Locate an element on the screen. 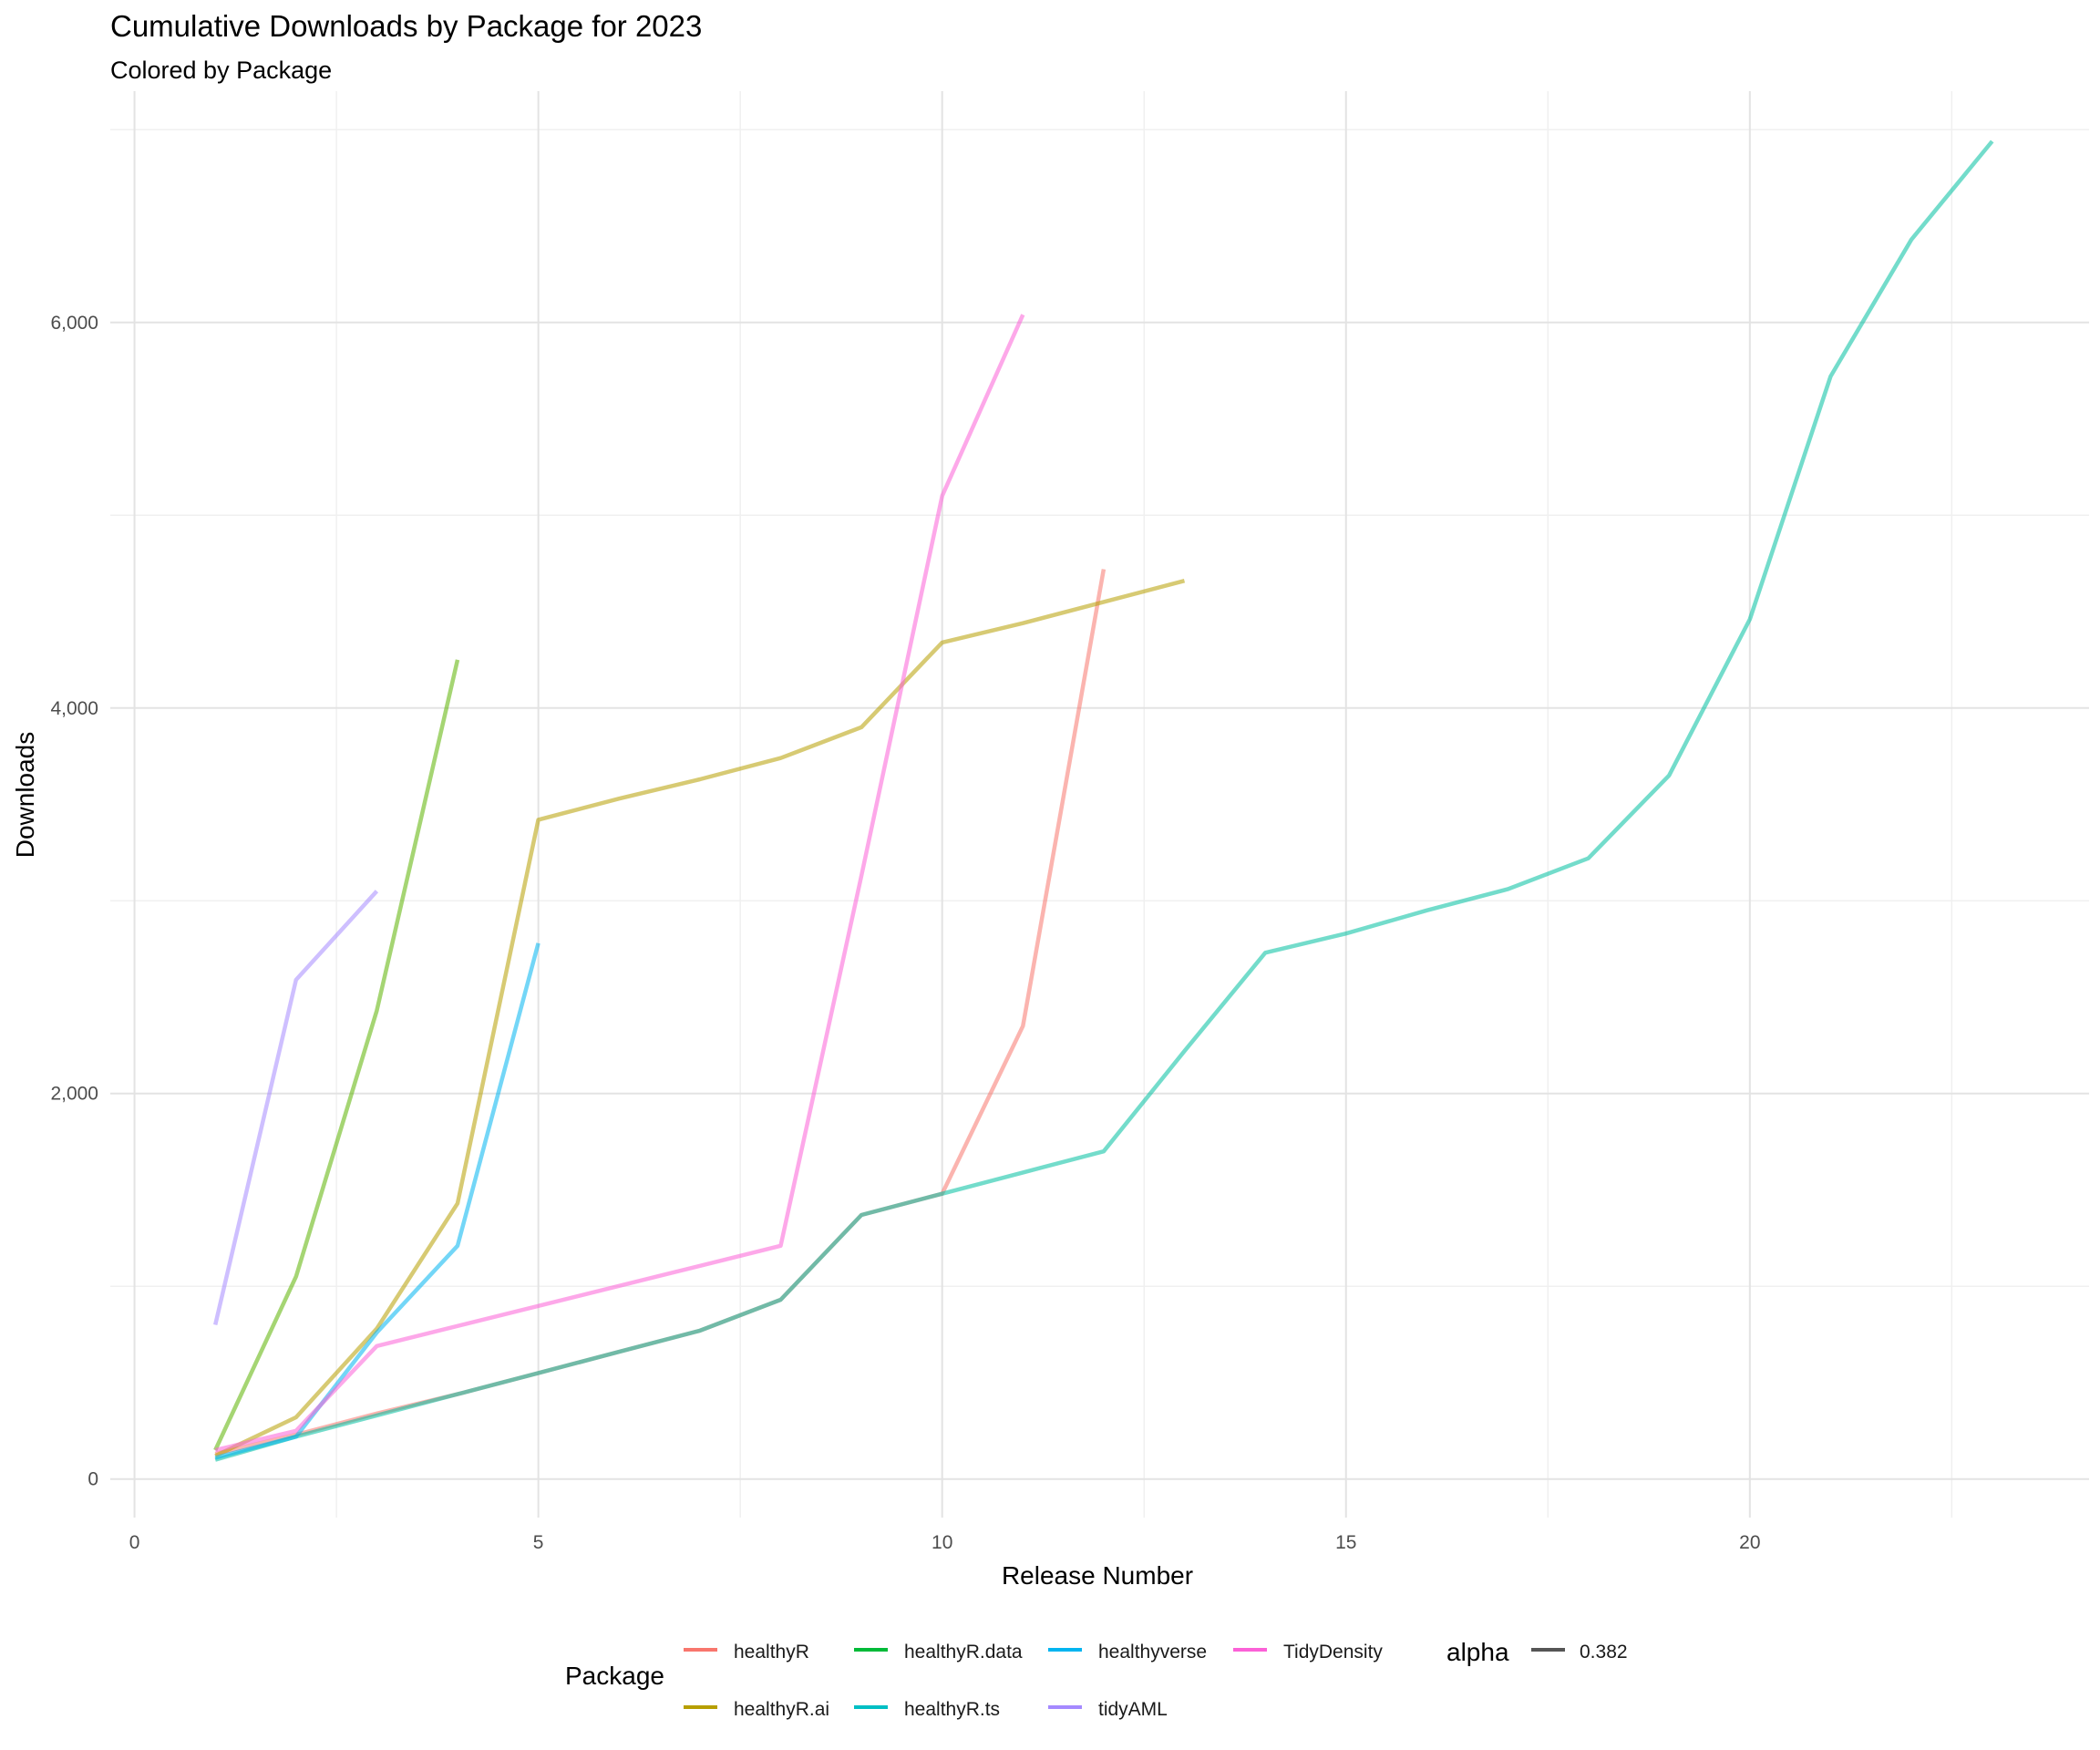 This screenshot has height=1750, width=2100. legend-item-healthyr: healthyR is located at coordinates (746, 1652).